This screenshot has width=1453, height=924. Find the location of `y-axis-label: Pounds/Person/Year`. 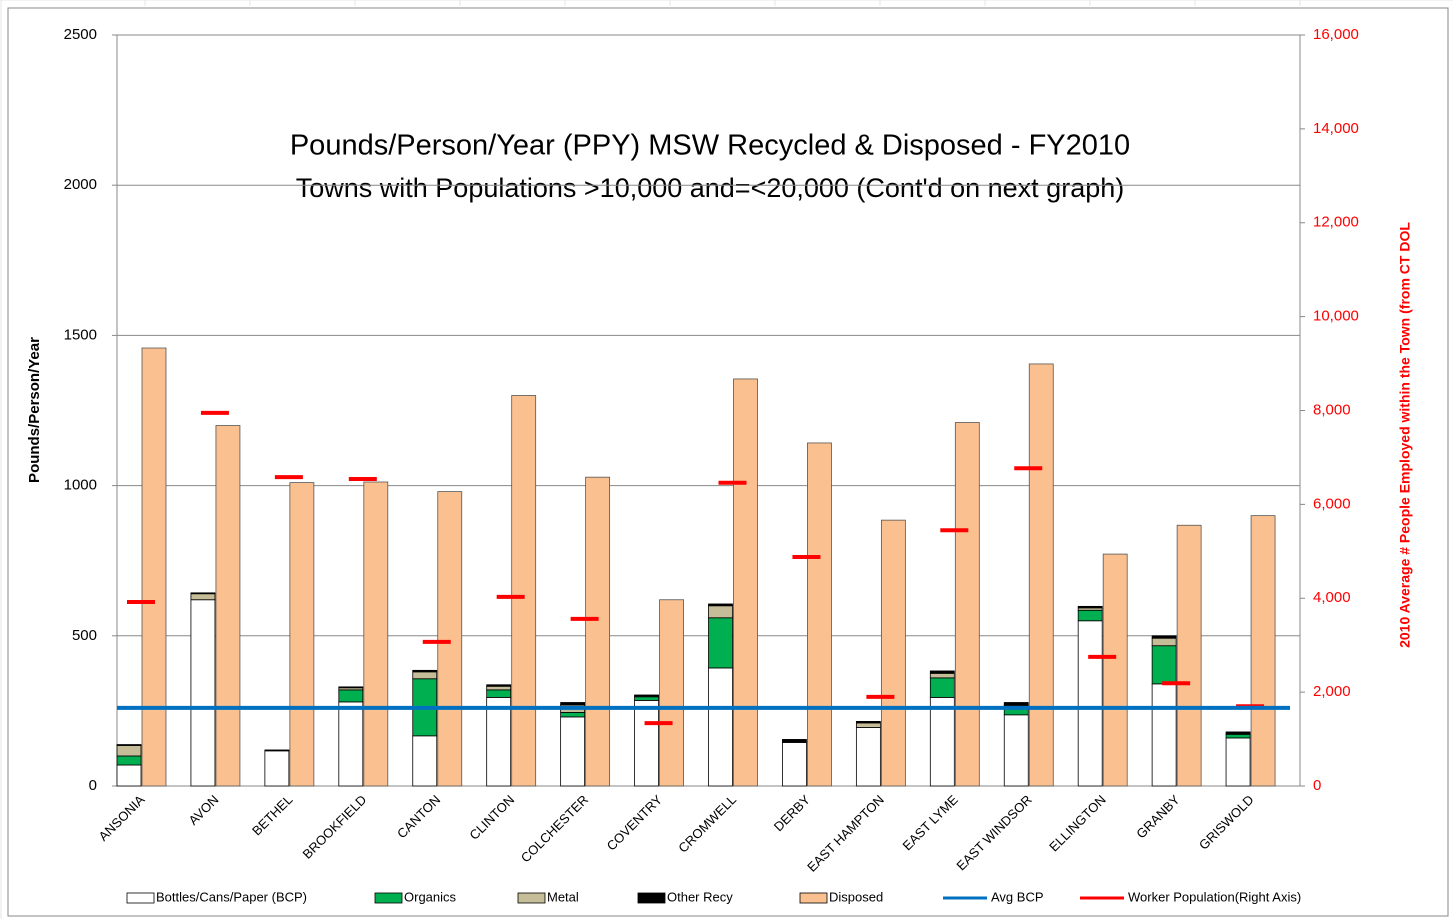

y-axis-label: Pounds/Person/Year is located at coordinates (34, 410).